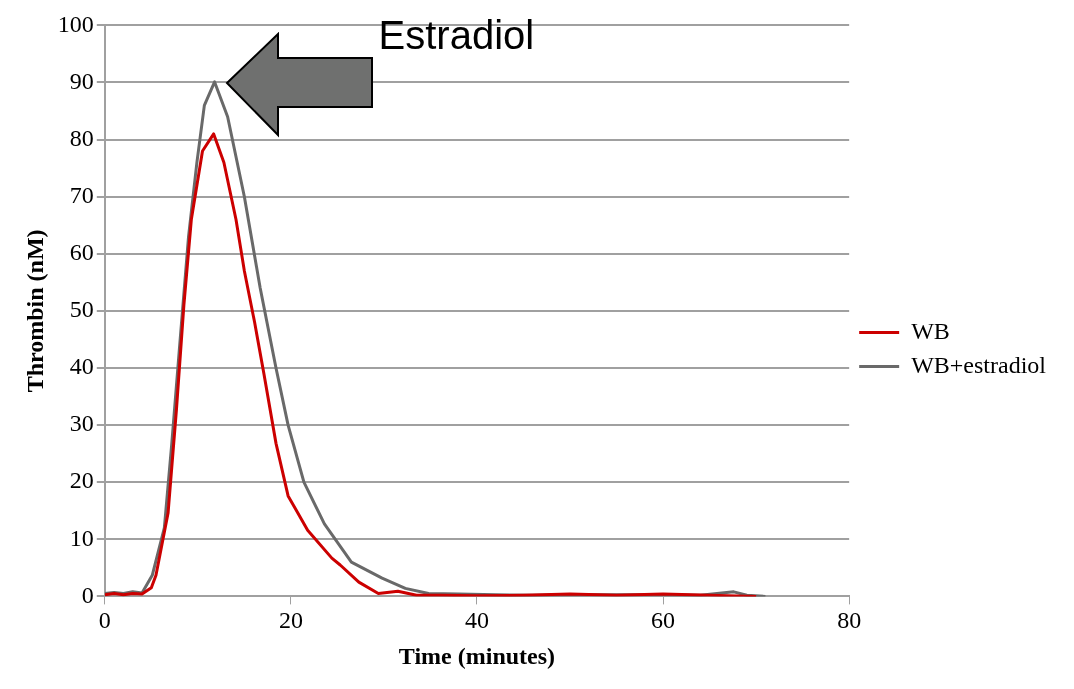 This screenshot has height=689, width=1074. Describe the element at coordinates (75, 23) in the screenshot. I see `y-tick-label: 100` at that location.